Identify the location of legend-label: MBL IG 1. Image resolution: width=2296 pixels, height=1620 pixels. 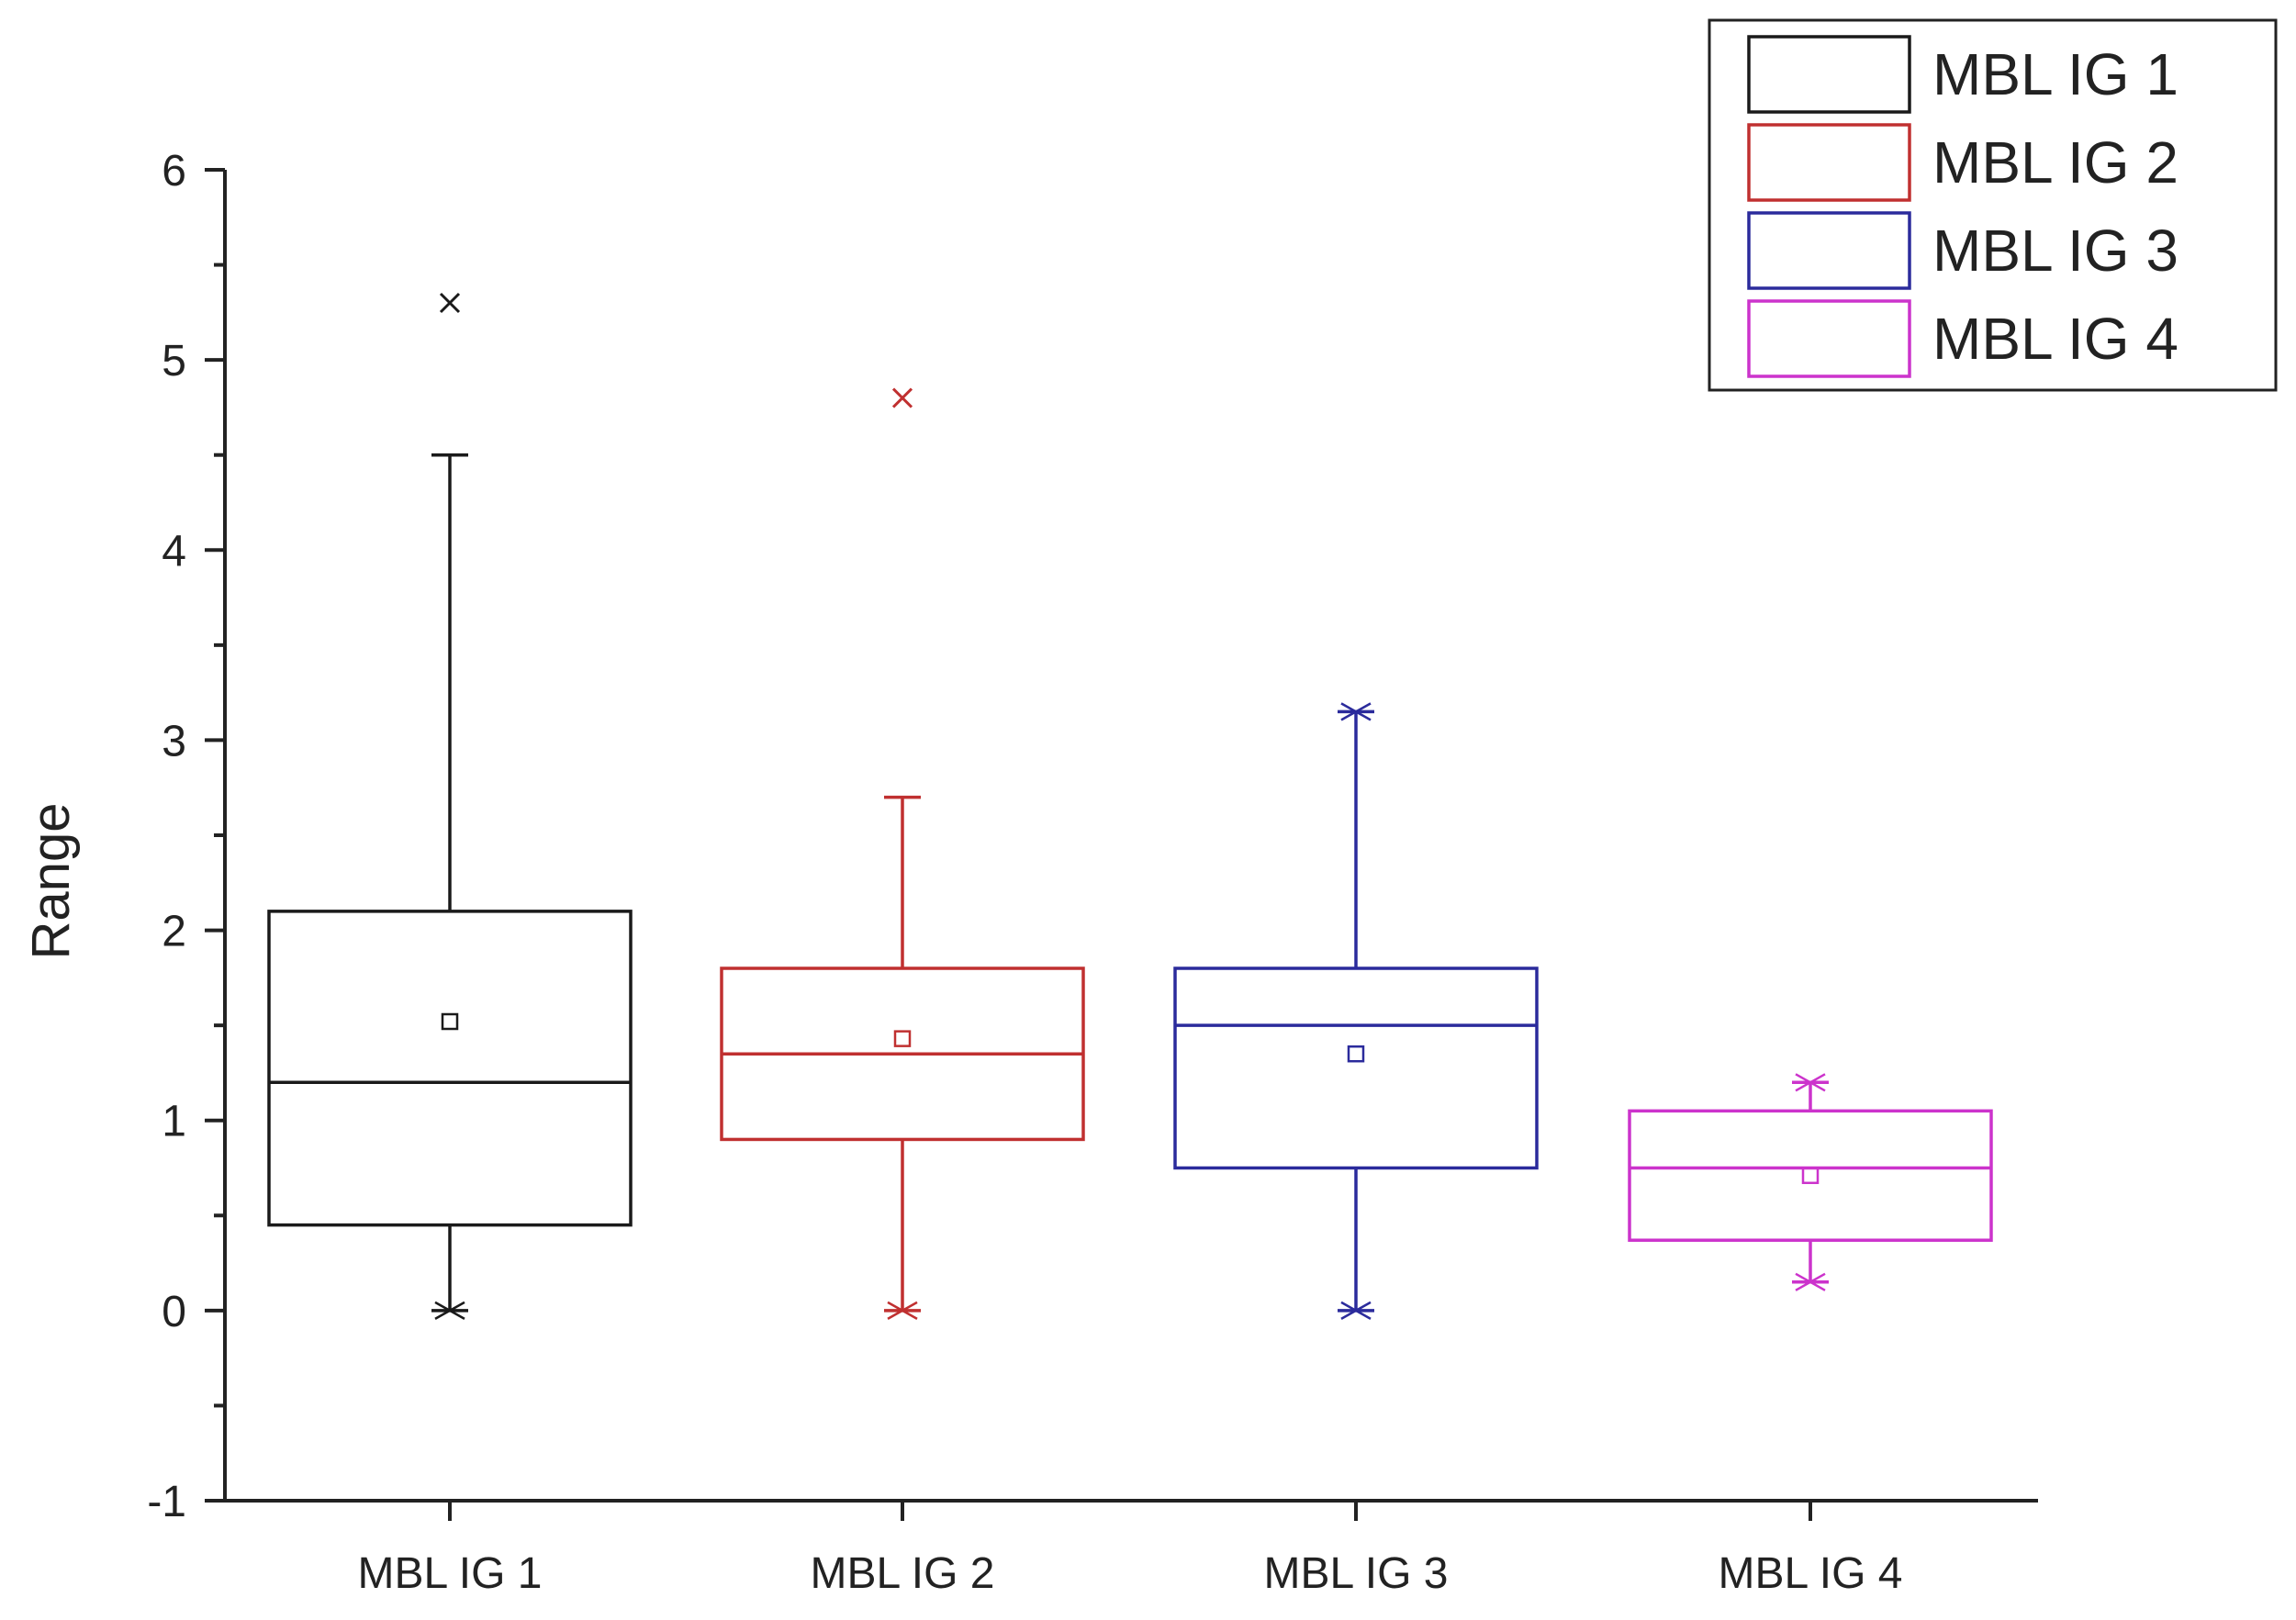
(2055, 74).